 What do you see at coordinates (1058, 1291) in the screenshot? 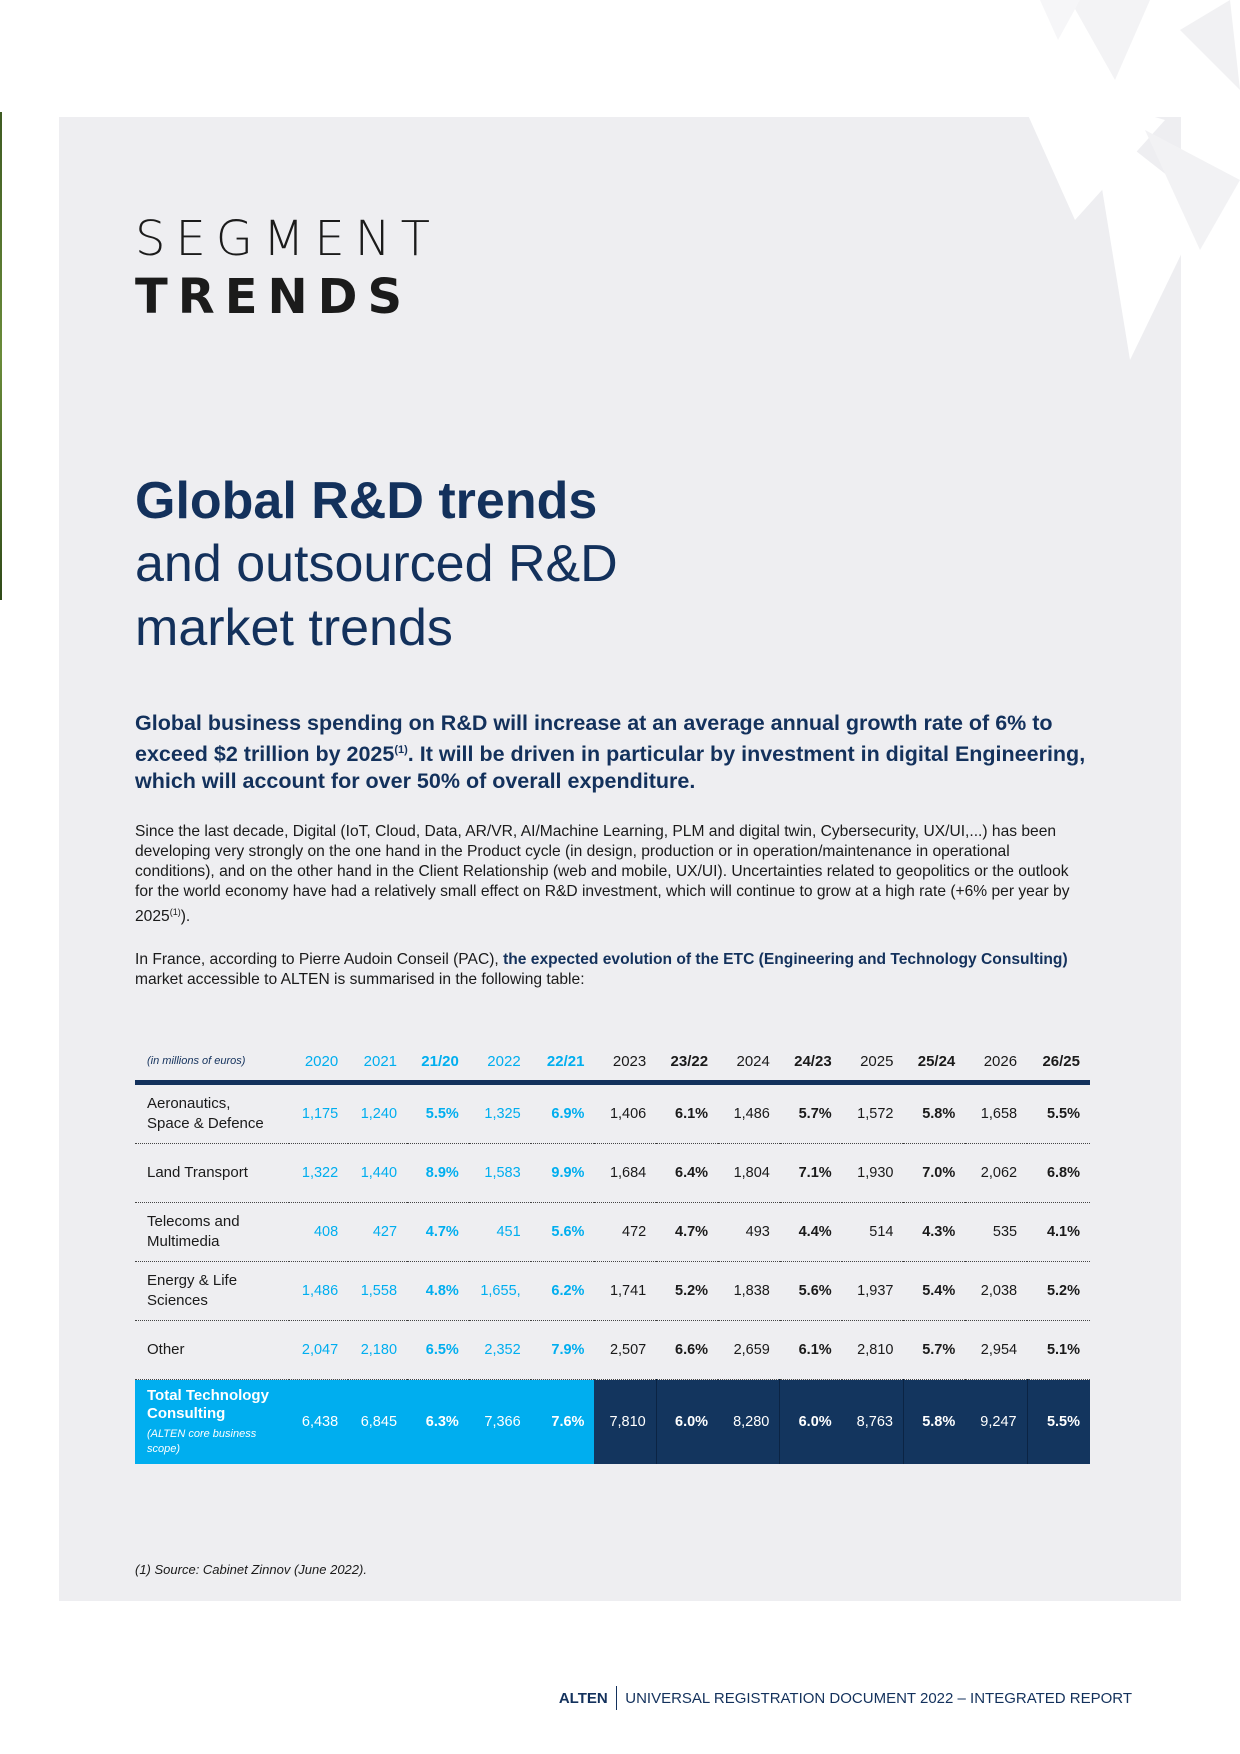
I see `table-cell: 5.2%` at bounding box center [1058, 1291].